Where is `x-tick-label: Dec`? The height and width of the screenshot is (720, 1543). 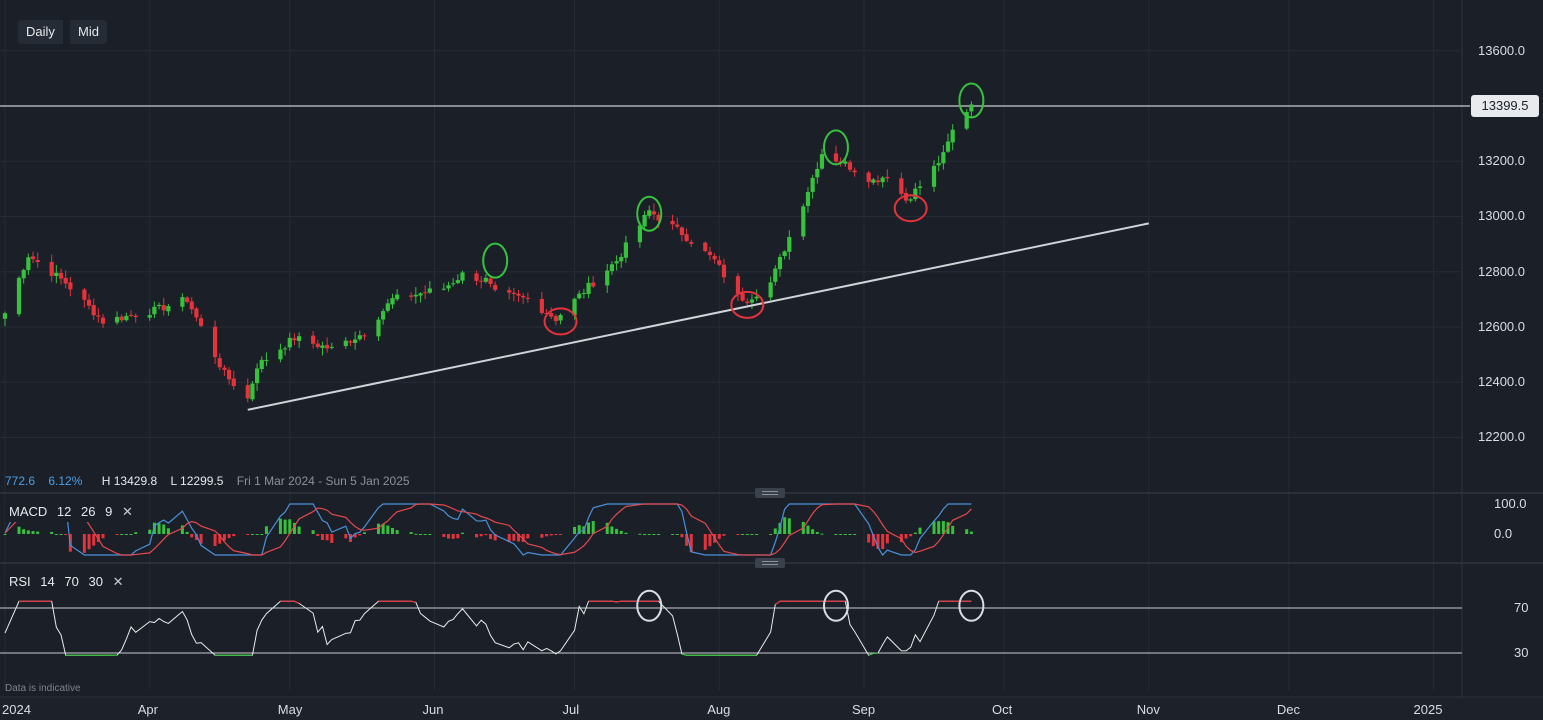 x-tick-label: Dec is located at coordinates (1288, 709).